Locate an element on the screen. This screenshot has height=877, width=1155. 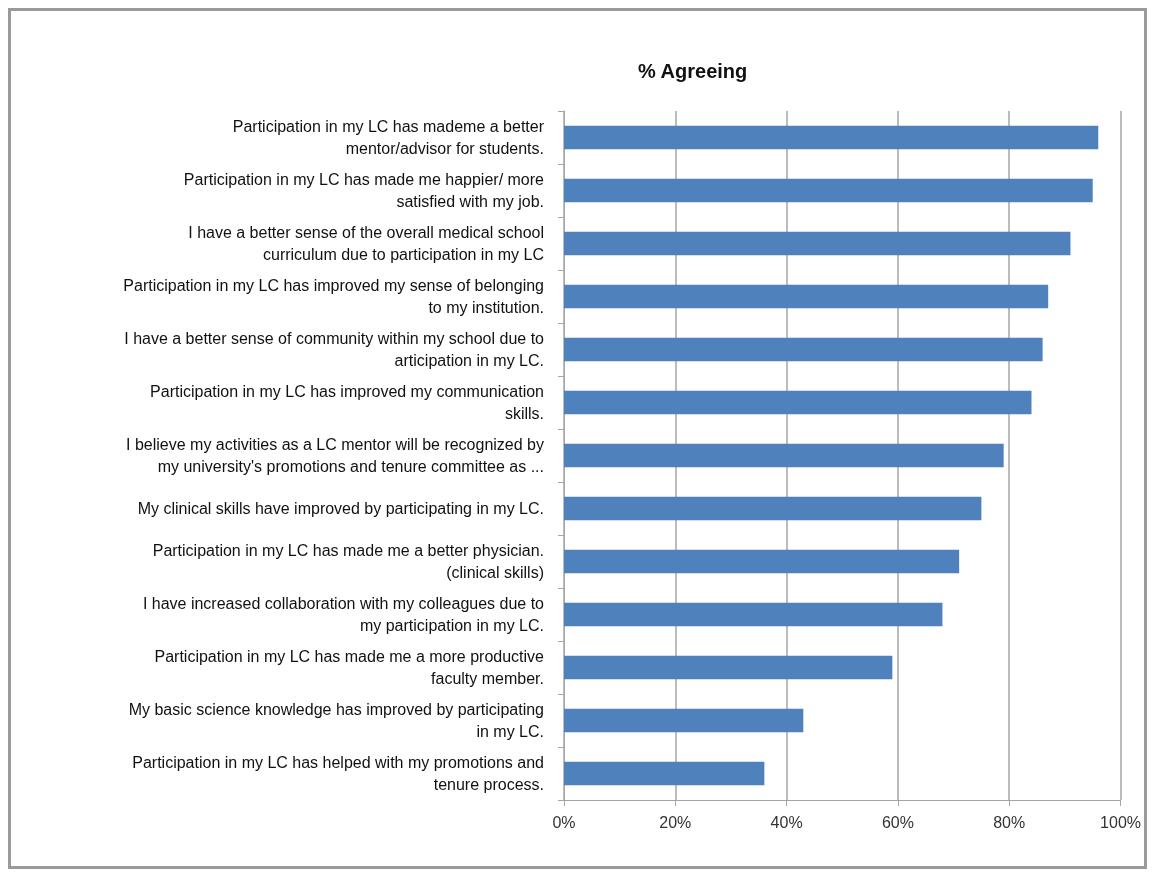
y-tick-label: Participation in my LC has made me happier/ more satisfied with my job. is located at coordinates (364, 190).